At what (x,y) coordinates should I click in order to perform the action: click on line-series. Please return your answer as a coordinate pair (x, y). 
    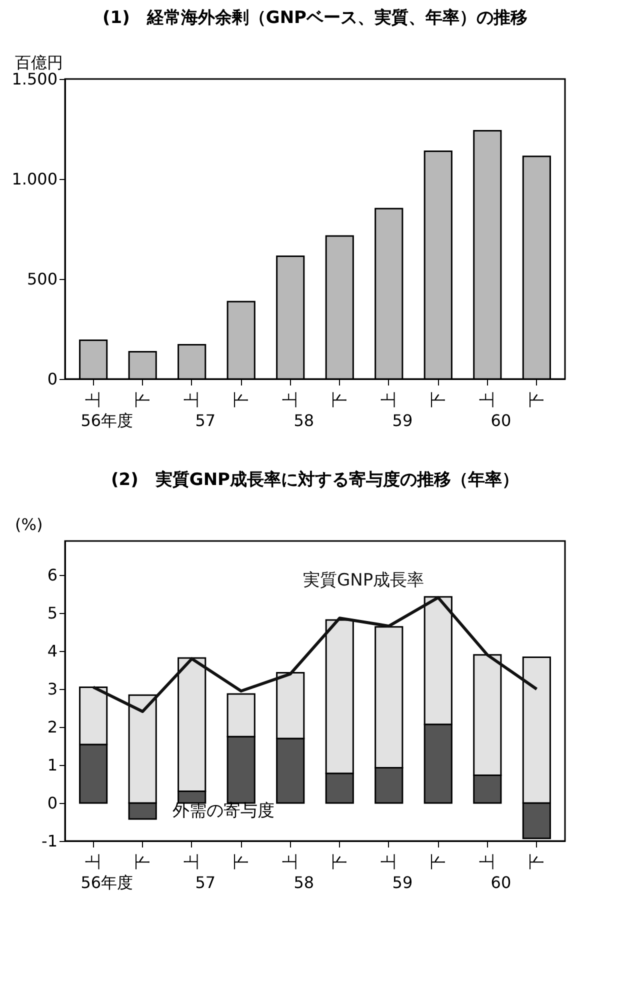
    Looking at the image, I should click on (315, 655).